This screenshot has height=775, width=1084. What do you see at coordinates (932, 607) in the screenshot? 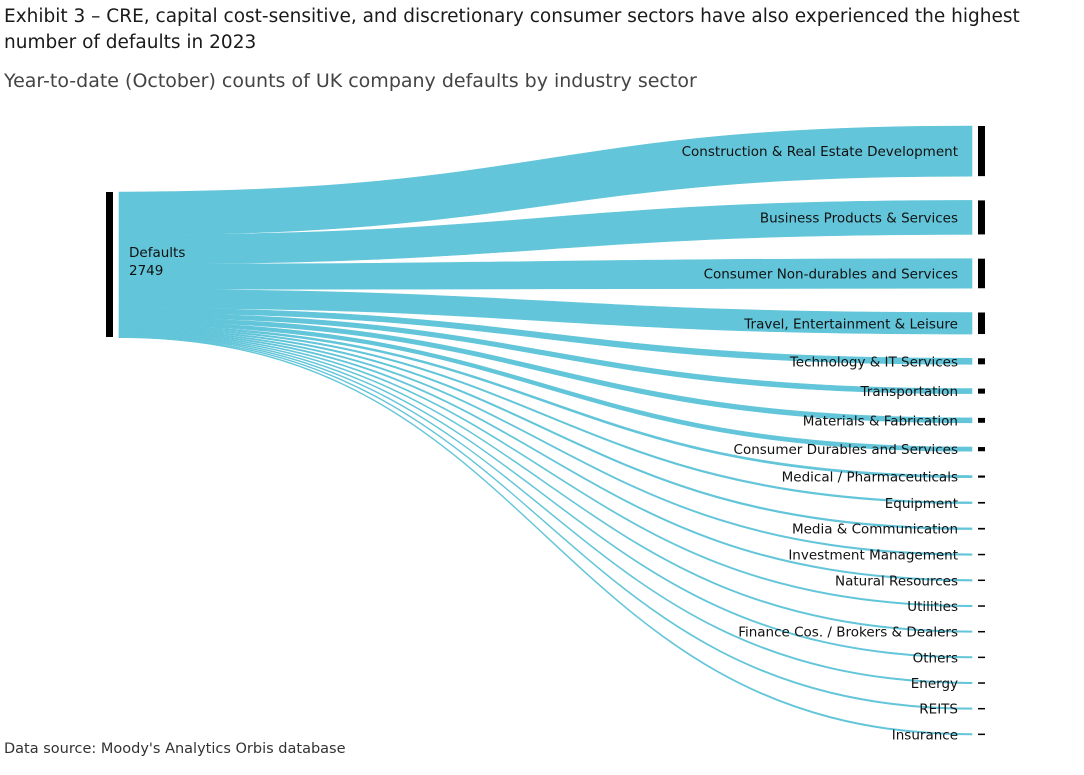
I see `node-label-utilities: Utilities` at bounding box center [932, 607].